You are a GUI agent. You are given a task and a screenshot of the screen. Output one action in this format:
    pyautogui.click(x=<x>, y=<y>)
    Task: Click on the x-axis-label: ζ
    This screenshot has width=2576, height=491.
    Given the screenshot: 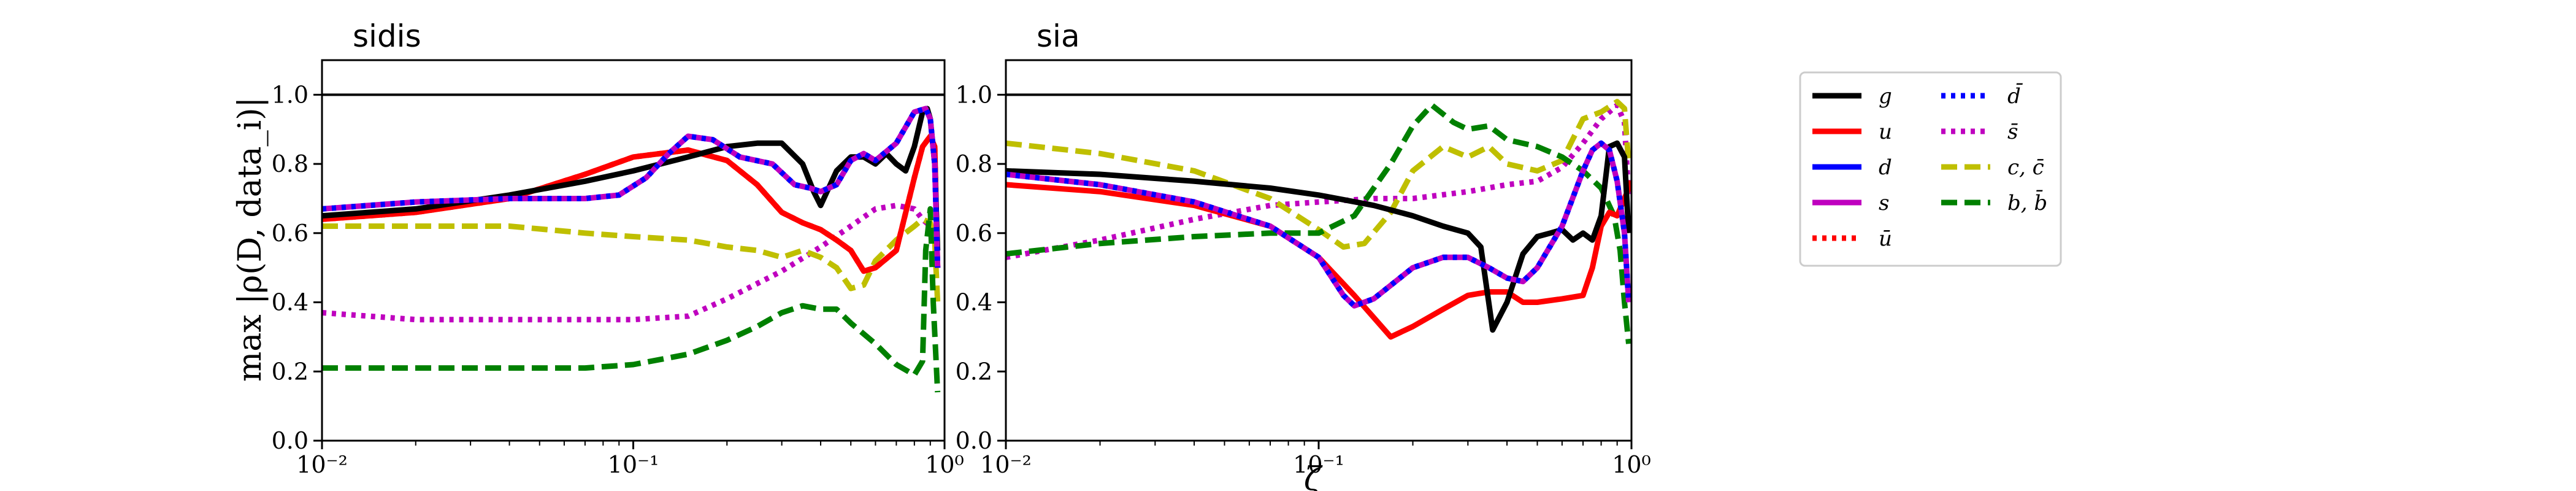 What is the action you would take?
    pyautogui.click(x=1313, y=476)
    